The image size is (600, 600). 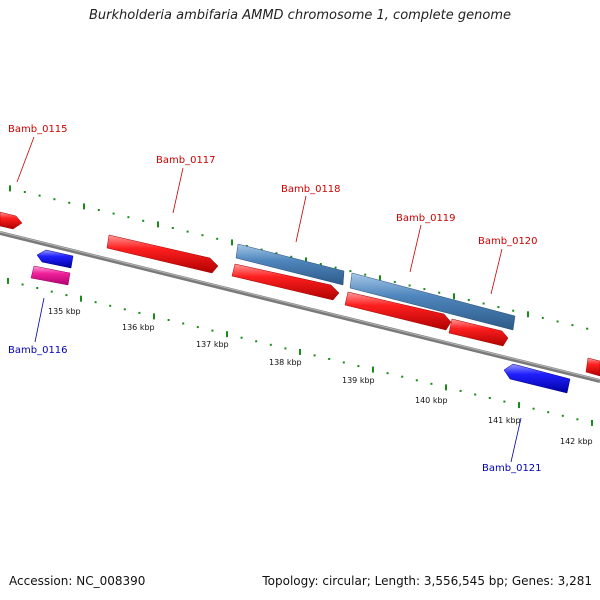 What do you see at coordinates (512, 468) in the screenshot?
I see `gene-label-bamb-0121: Bamb_0121` at bounding box center [512, 468].